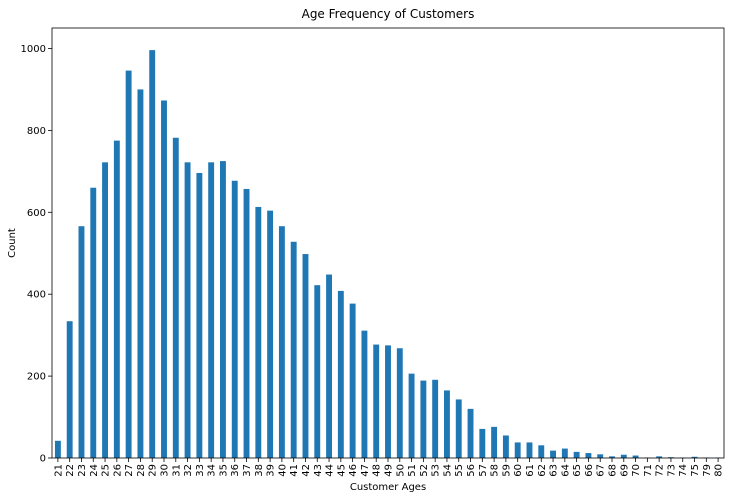 The image size is (730, 499). Describe the element at coordinates (36, 213) in the screenshot. I see `y-tick-label: 600` at that location.